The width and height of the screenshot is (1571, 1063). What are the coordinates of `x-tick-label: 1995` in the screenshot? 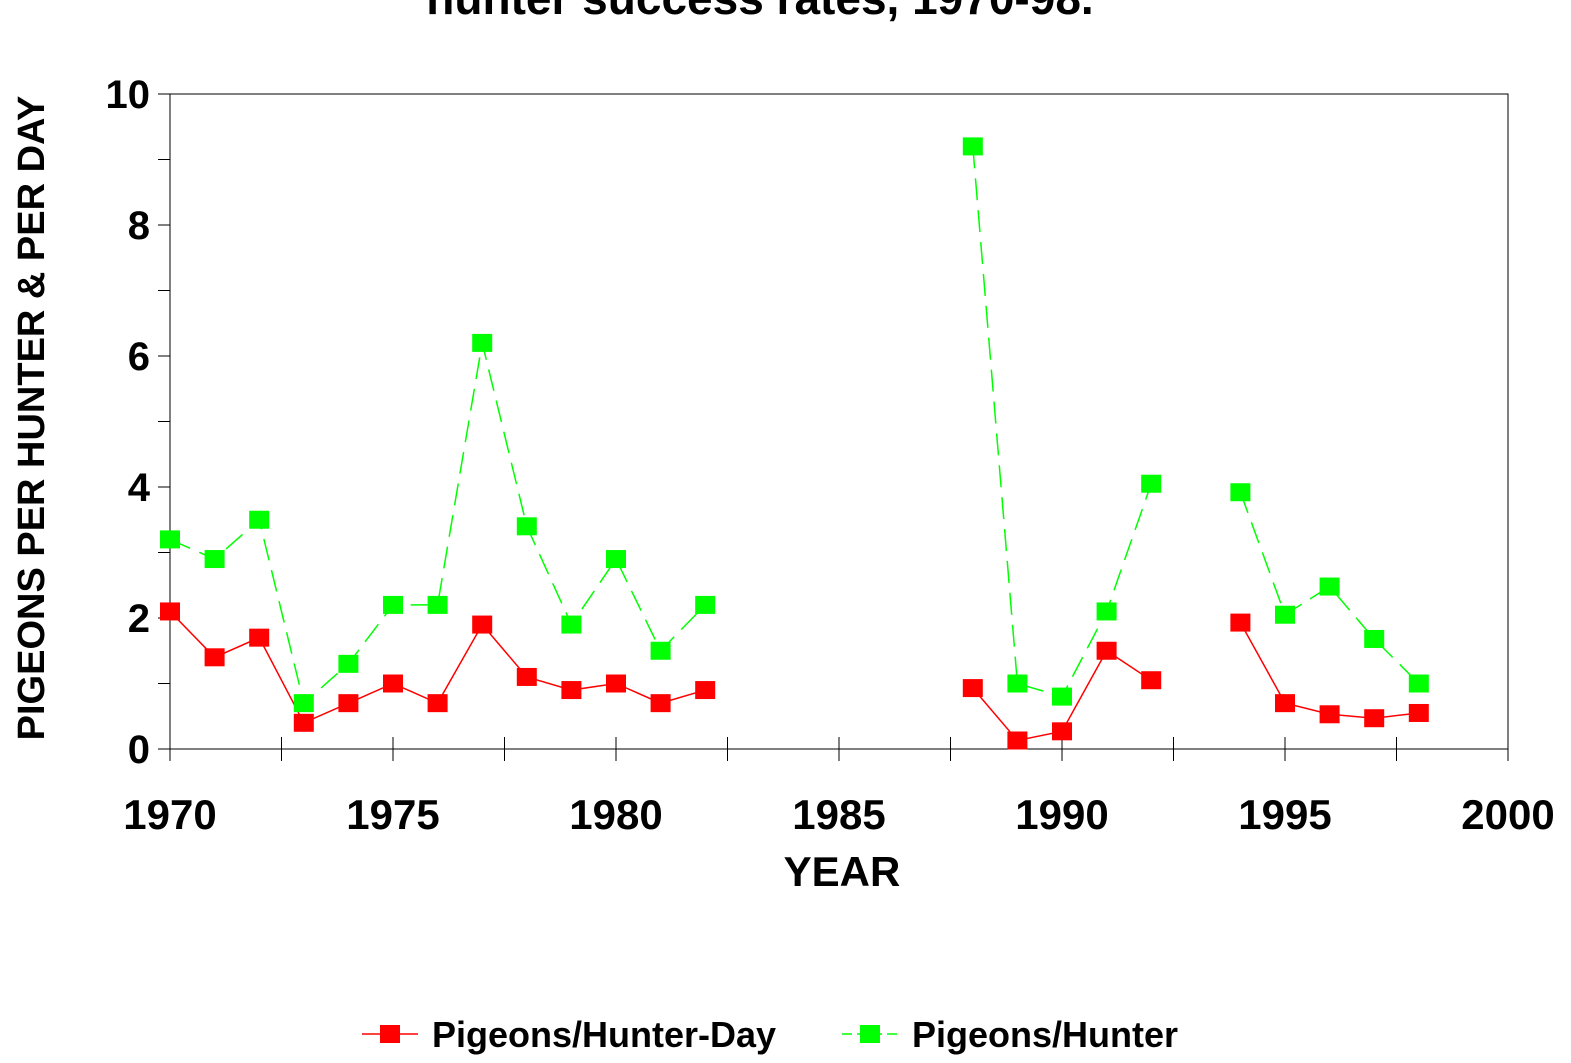 It's located at (1284, 814).